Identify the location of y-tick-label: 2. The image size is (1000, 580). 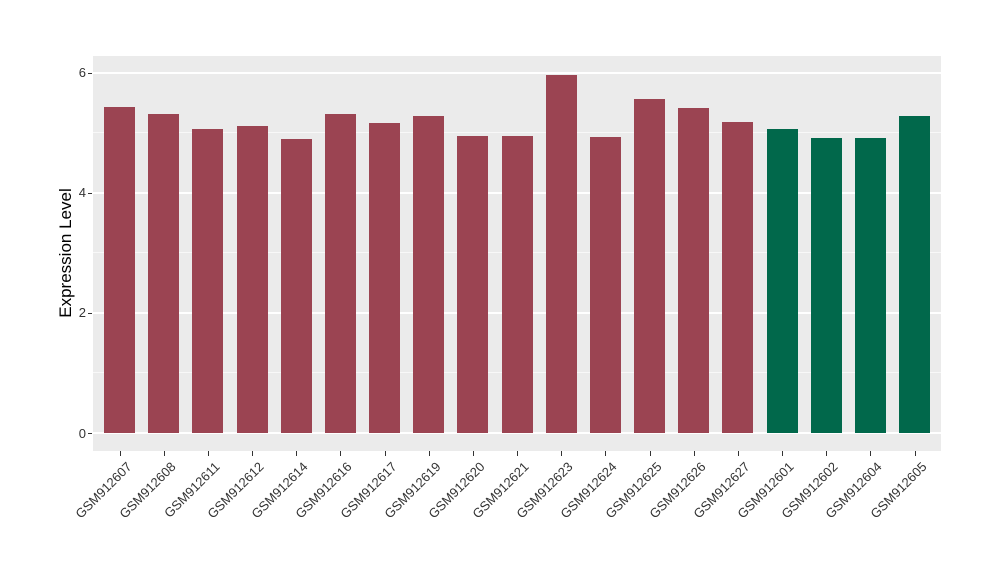
(82, 313).